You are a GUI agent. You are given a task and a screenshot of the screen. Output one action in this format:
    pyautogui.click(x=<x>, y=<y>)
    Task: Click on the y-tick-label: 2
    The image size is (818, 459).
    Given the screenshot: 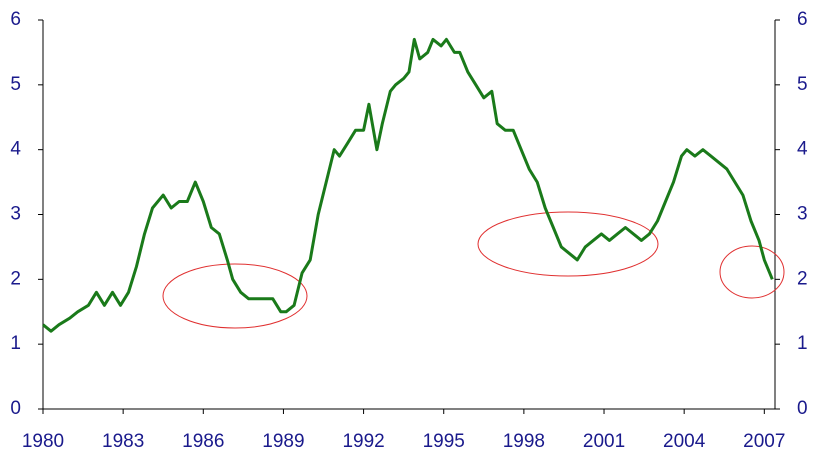 What is the action you would take?
    pyautogui.click(x=15, y=278)
    